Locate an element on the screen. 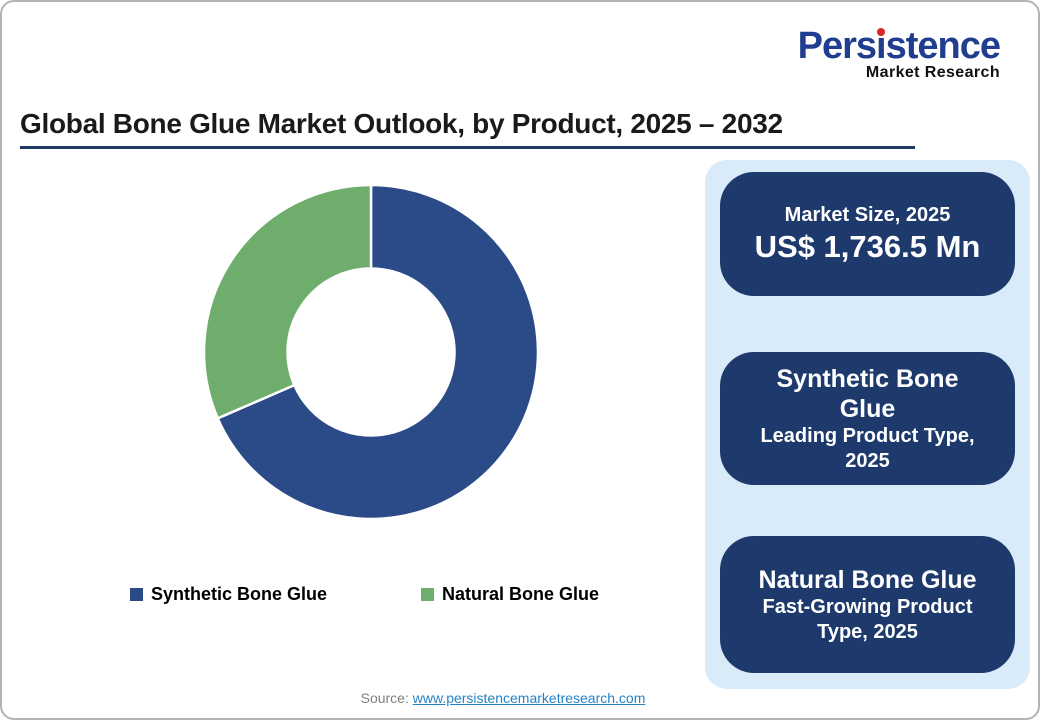 The width and height of the screenshot is (1040, 720). leading-product-subtitle: Leading Product Type, 2025 is located at coordinates (867, 448).